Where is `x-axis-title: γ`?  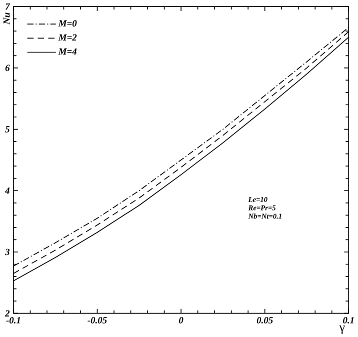 x-axis-title: γ is located at coordinates (342, 329).